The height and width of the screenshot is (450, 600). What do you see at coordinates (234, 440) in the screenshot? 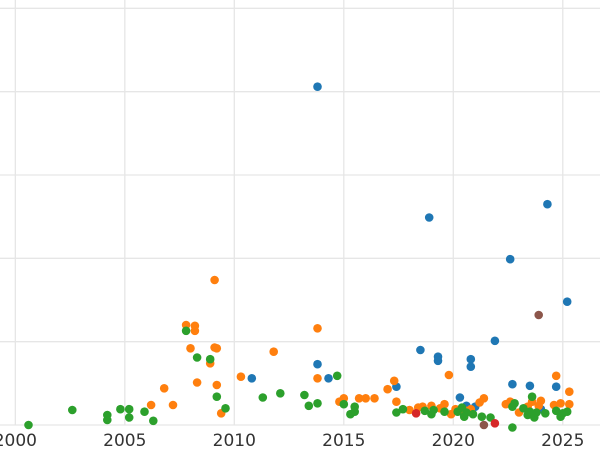
I see `x-tick-label: 2010` at bounding box center [234, 440].